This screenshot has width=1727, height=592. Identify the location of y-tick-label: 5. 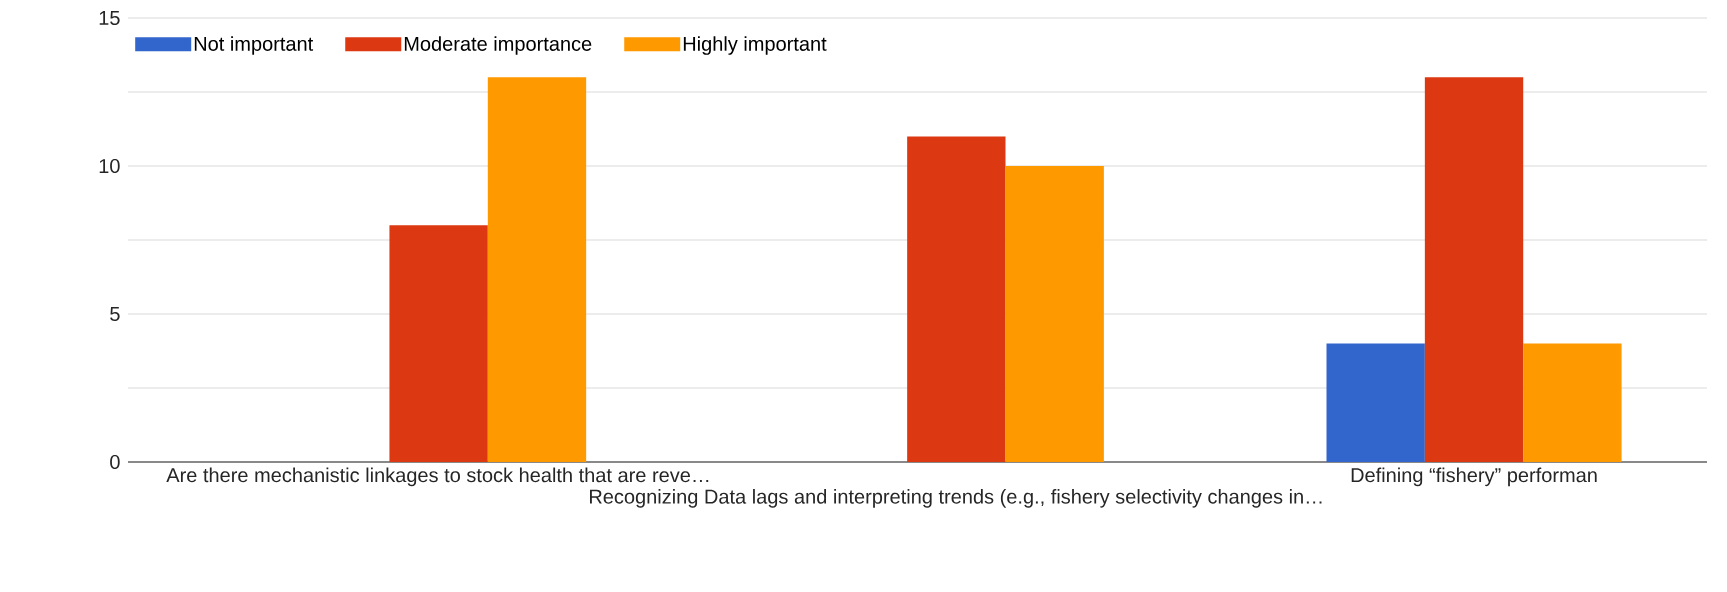
(115, 314).